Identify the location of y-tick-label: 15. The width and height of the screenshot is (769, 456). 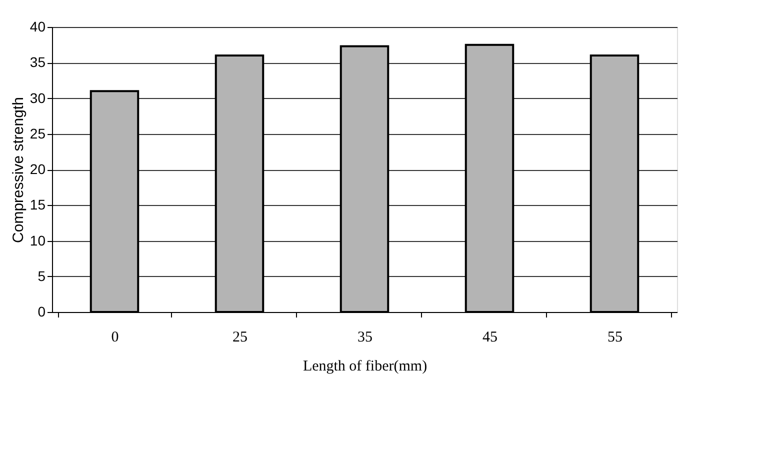
(38, 204).